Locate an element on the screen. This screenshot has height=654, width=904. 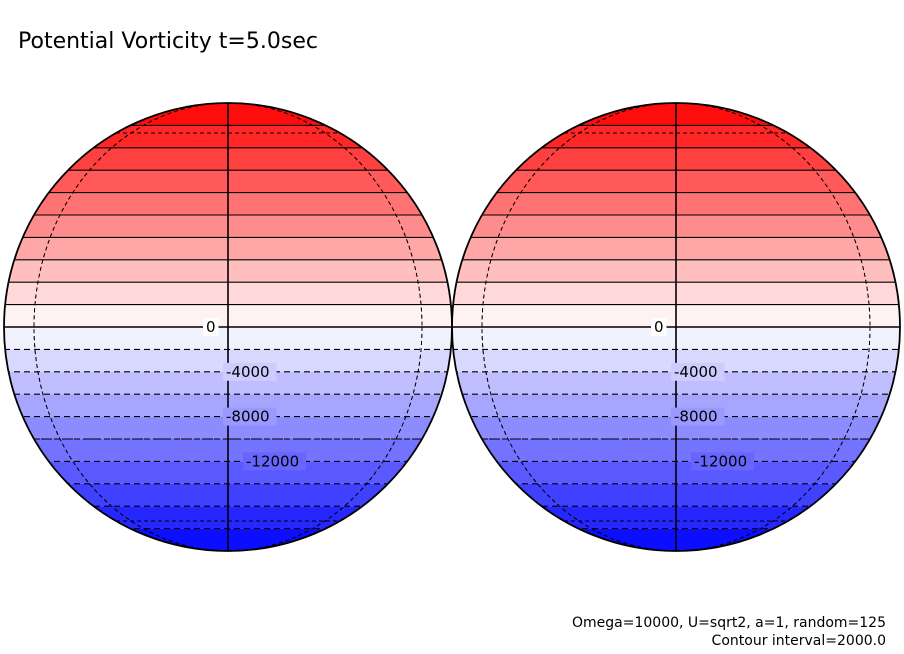
chart-title: Potential Vorticity t=5.0sec is located at coordinates (168, 41).